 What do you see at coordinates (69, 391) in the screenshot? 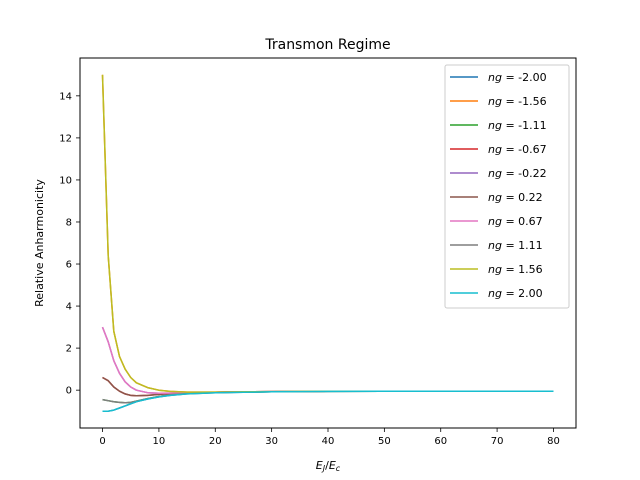
I see `y-tick-label: 0` at bounding box center [69, 391].